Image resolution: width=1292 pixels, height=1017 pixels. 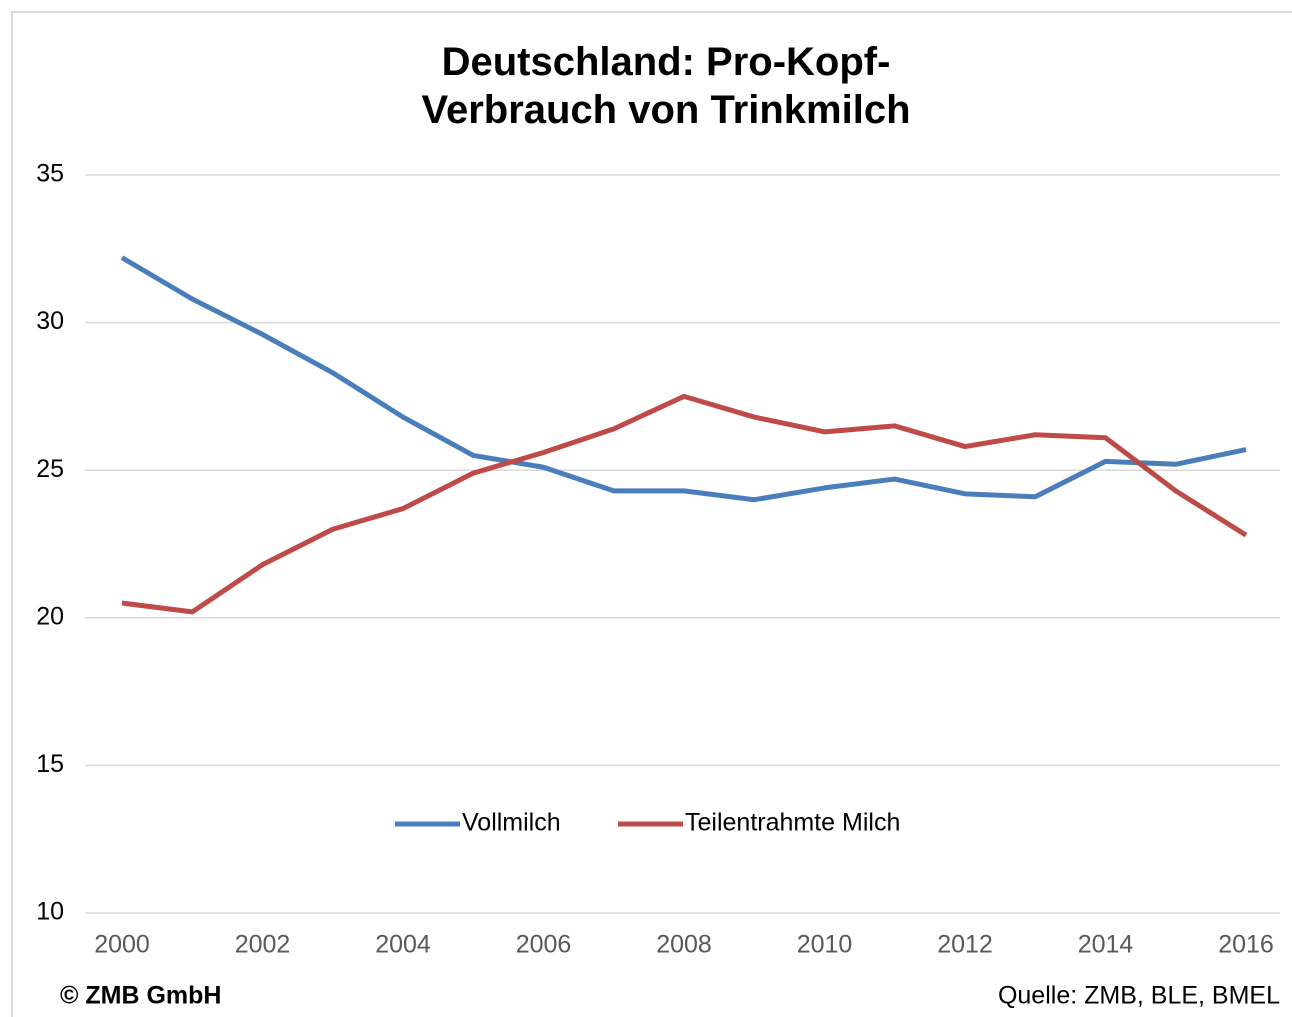 What do you see at coordinates (511, 823) in the screenshot?
I see `legend-label: Vollmilch` at bounding box center [511, 823].